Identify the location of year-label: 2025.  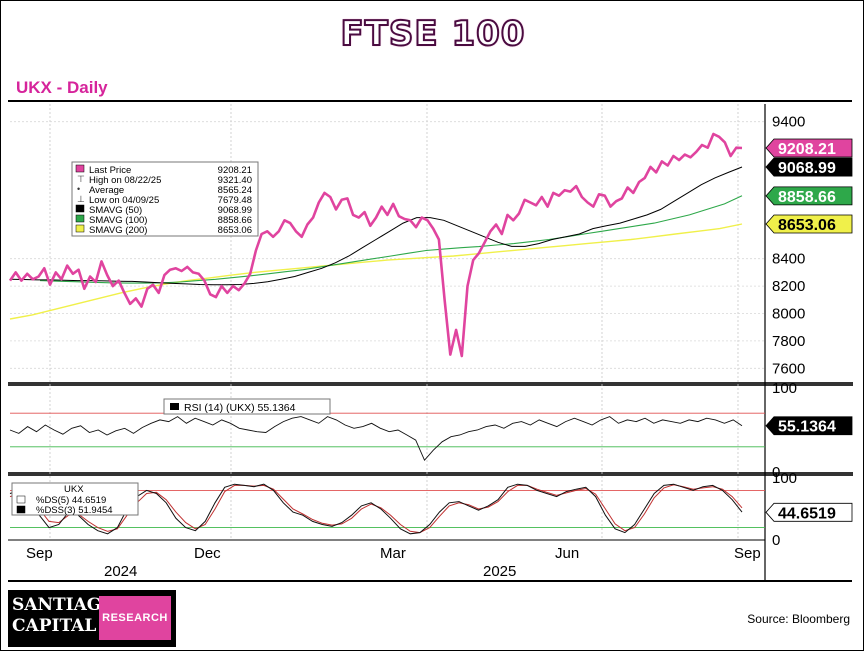
(499, 571).